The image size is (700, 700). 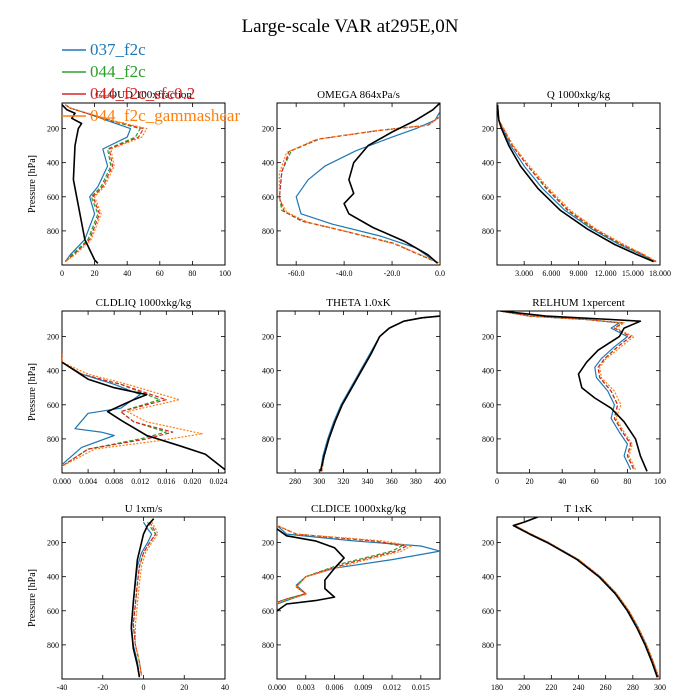 What do you see at coordinates (579, 273) in the screenshot?
I see `x-tick-label: 9.000` at bounding box center [579, 273].